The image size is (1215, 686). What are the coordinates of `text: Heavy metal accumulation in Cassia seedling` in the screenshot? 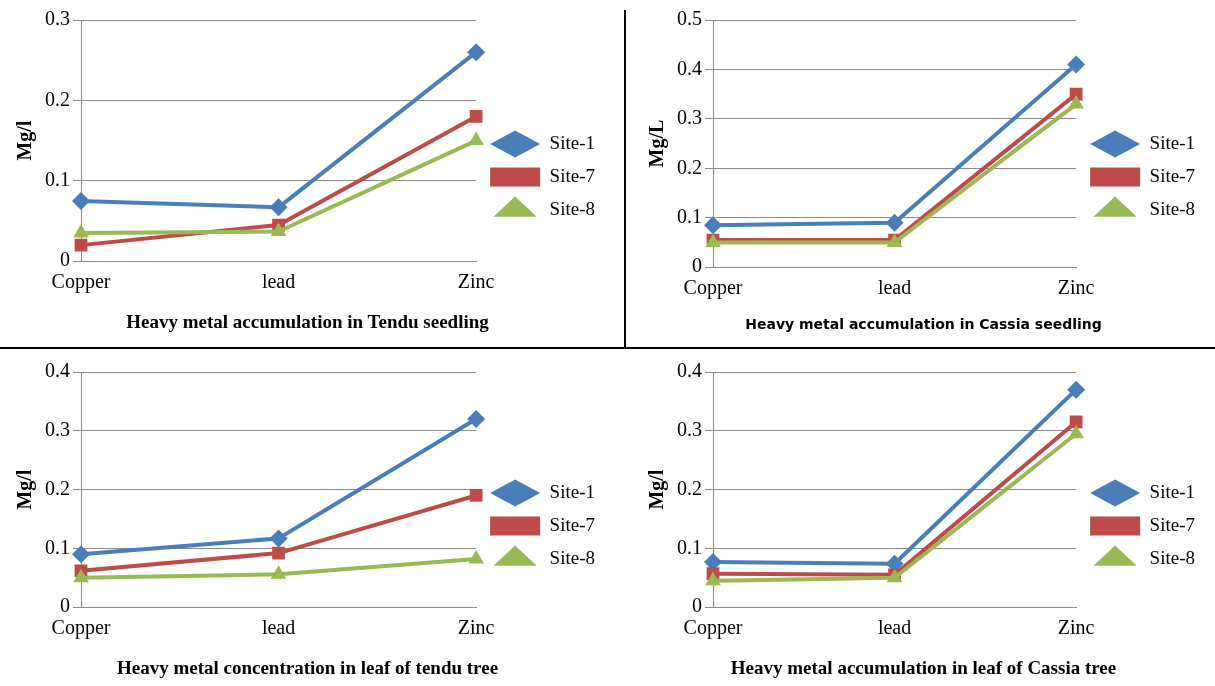 It's located at (923, 324).